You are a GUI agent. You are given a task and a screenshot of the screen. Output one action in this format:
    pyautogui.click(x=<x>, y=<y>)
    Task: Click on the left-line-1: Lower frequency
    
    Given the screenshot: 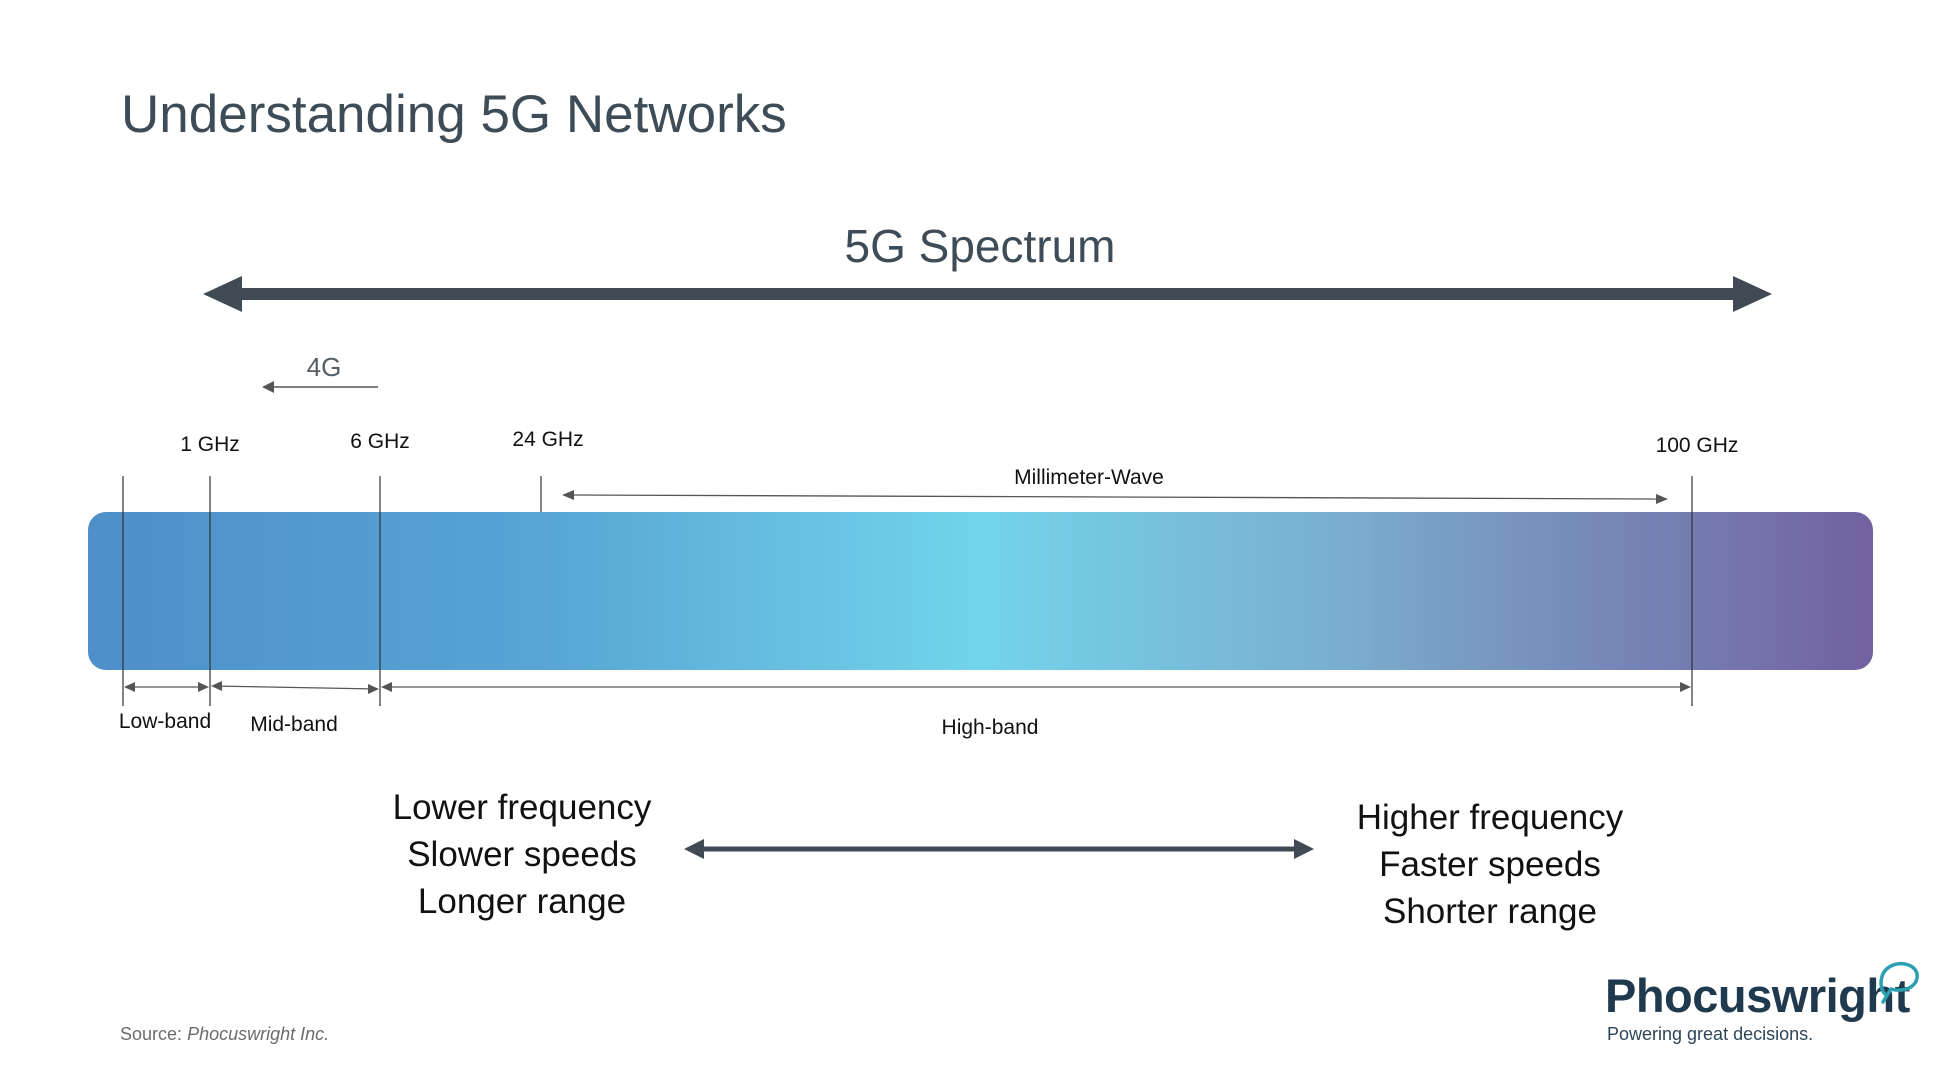 What is the action you would take?
    pyautogui.click(x=522, y=807)
    